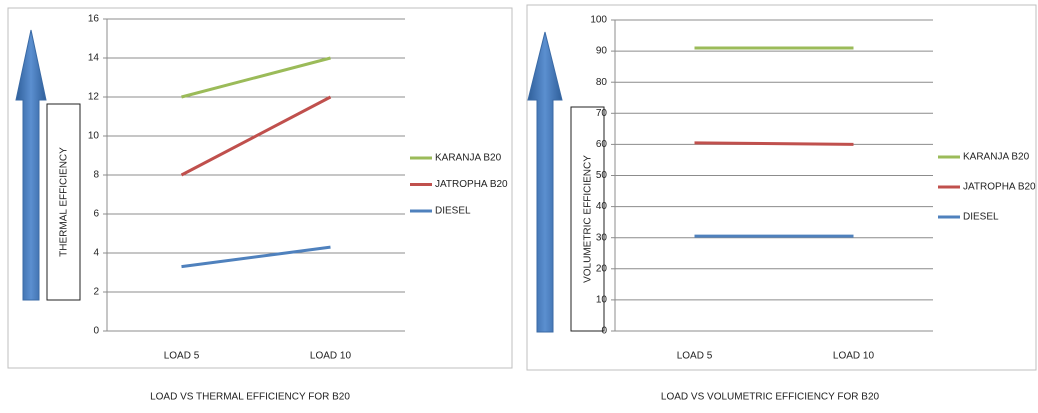  What do you see at coordinates (602, 113) in the screenshot?
I see `y-tick-label: 70` at bounding box center [602, 113].